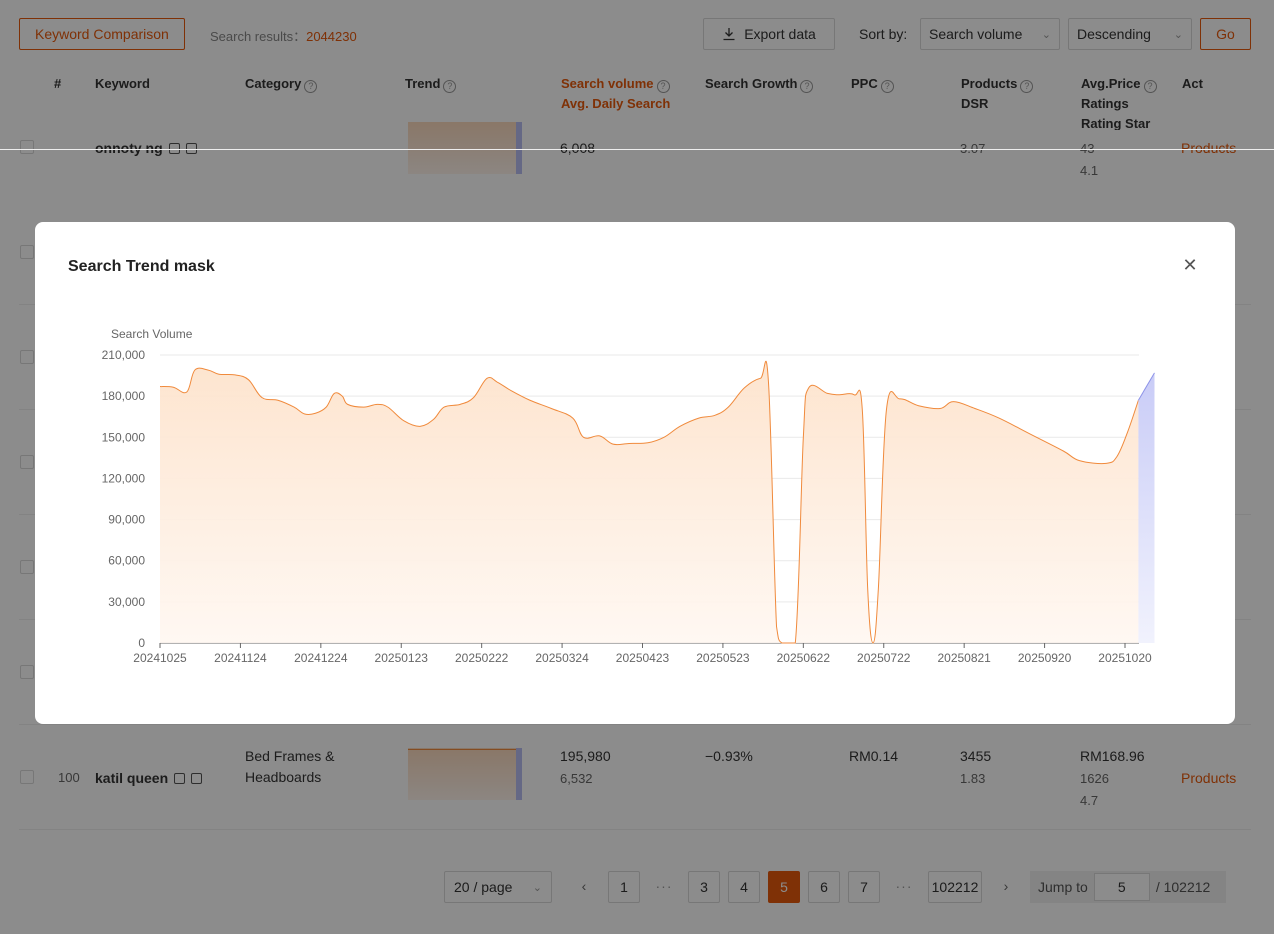 The width and height of the screenshot is (1274, 934). I want to click on column-search-growth: Search Growth?, so click(759, 84).